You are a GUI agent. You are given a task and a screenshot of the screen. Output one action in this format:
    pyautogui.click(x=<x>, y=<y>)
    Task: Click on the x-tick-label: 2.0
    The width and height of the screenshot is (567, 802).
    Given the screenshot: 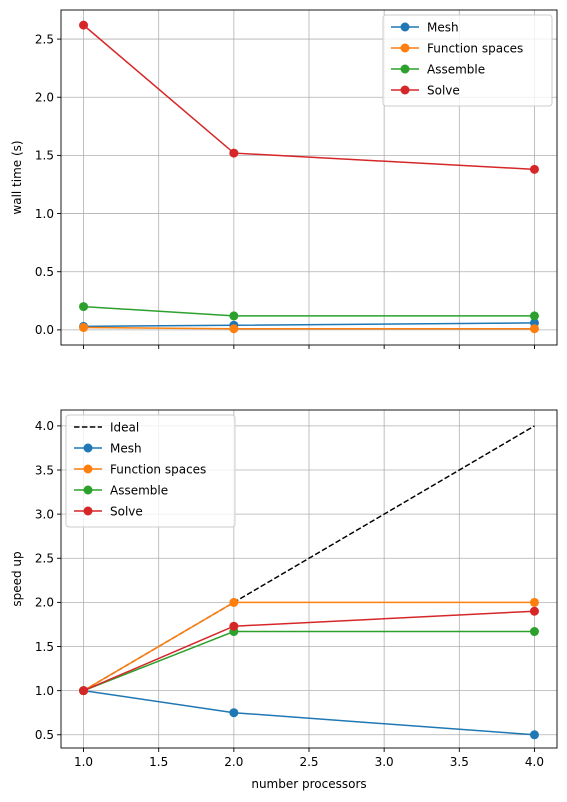 What is the action you would take?
    pyautogui.click(x=233, y=762)
    